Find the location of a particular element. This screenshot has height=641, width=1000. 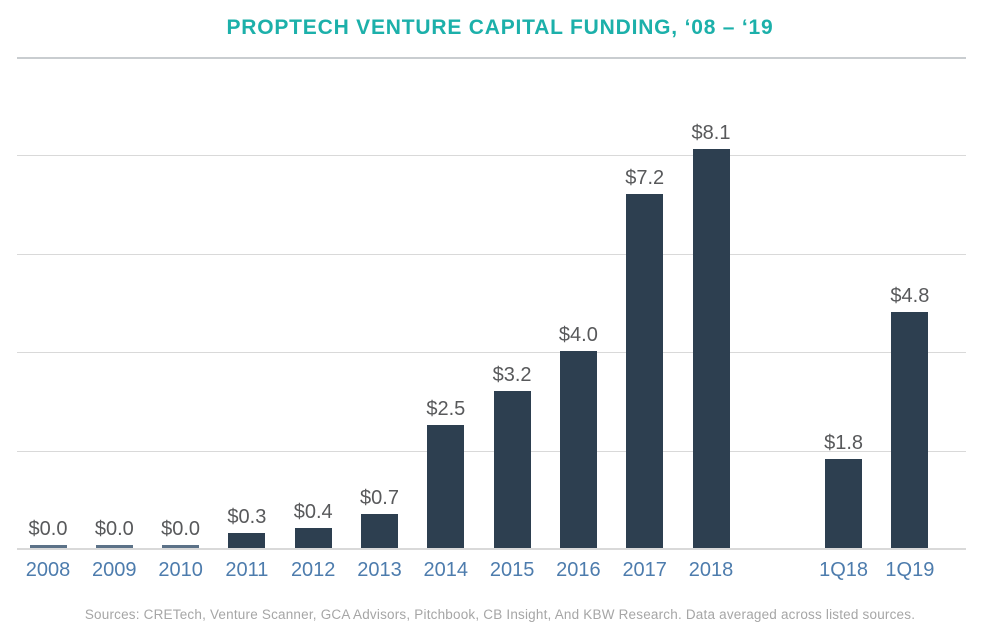

x-axis-label: 2013 is located at coordinates (379, 570).